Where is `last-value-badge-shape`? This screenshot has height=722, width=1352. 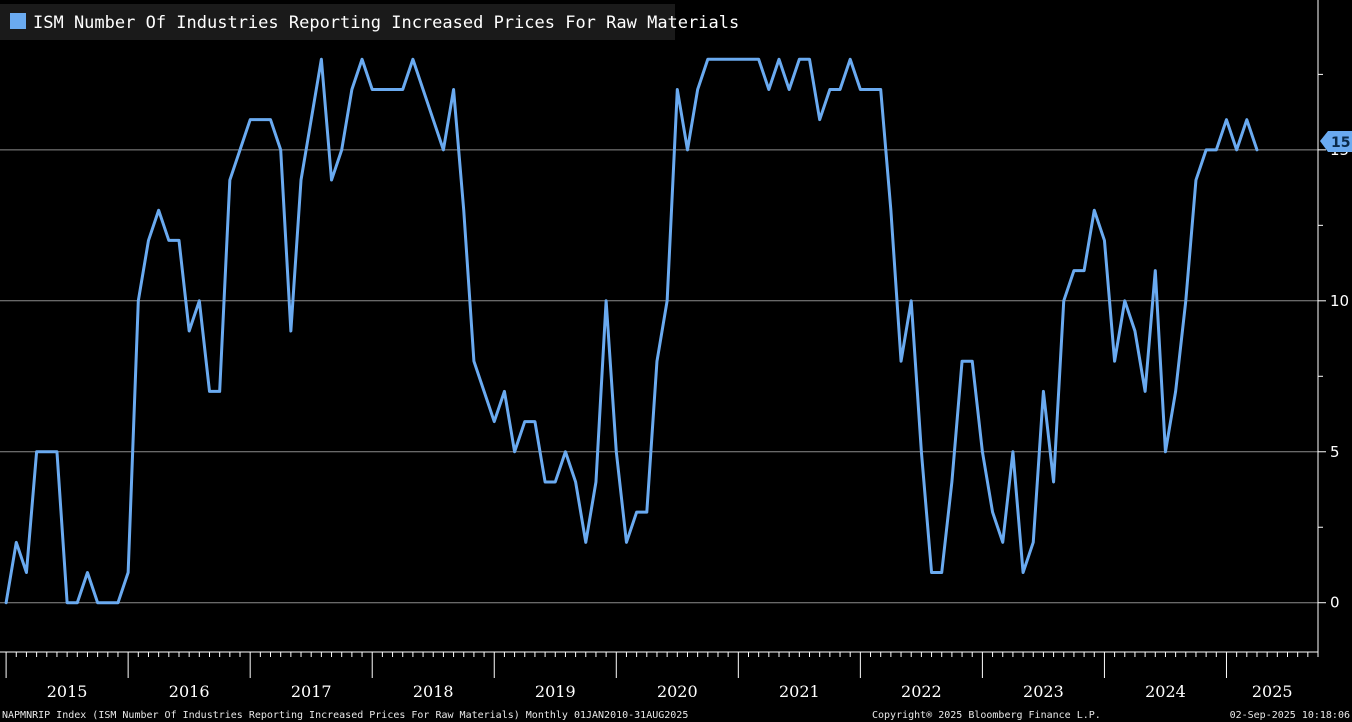
last-value-badge-shape is located at coordinates (1336, 141).